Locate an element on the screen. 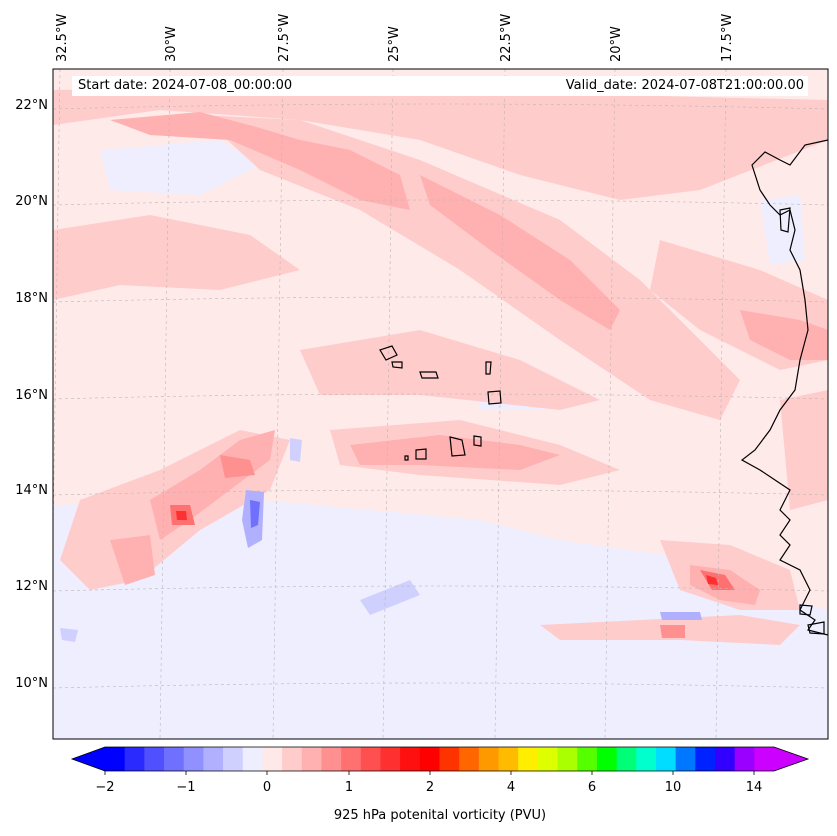 The height and width of the screenshot is (836, 837). lon-label: 30°W is located at coordinates (171, 44).